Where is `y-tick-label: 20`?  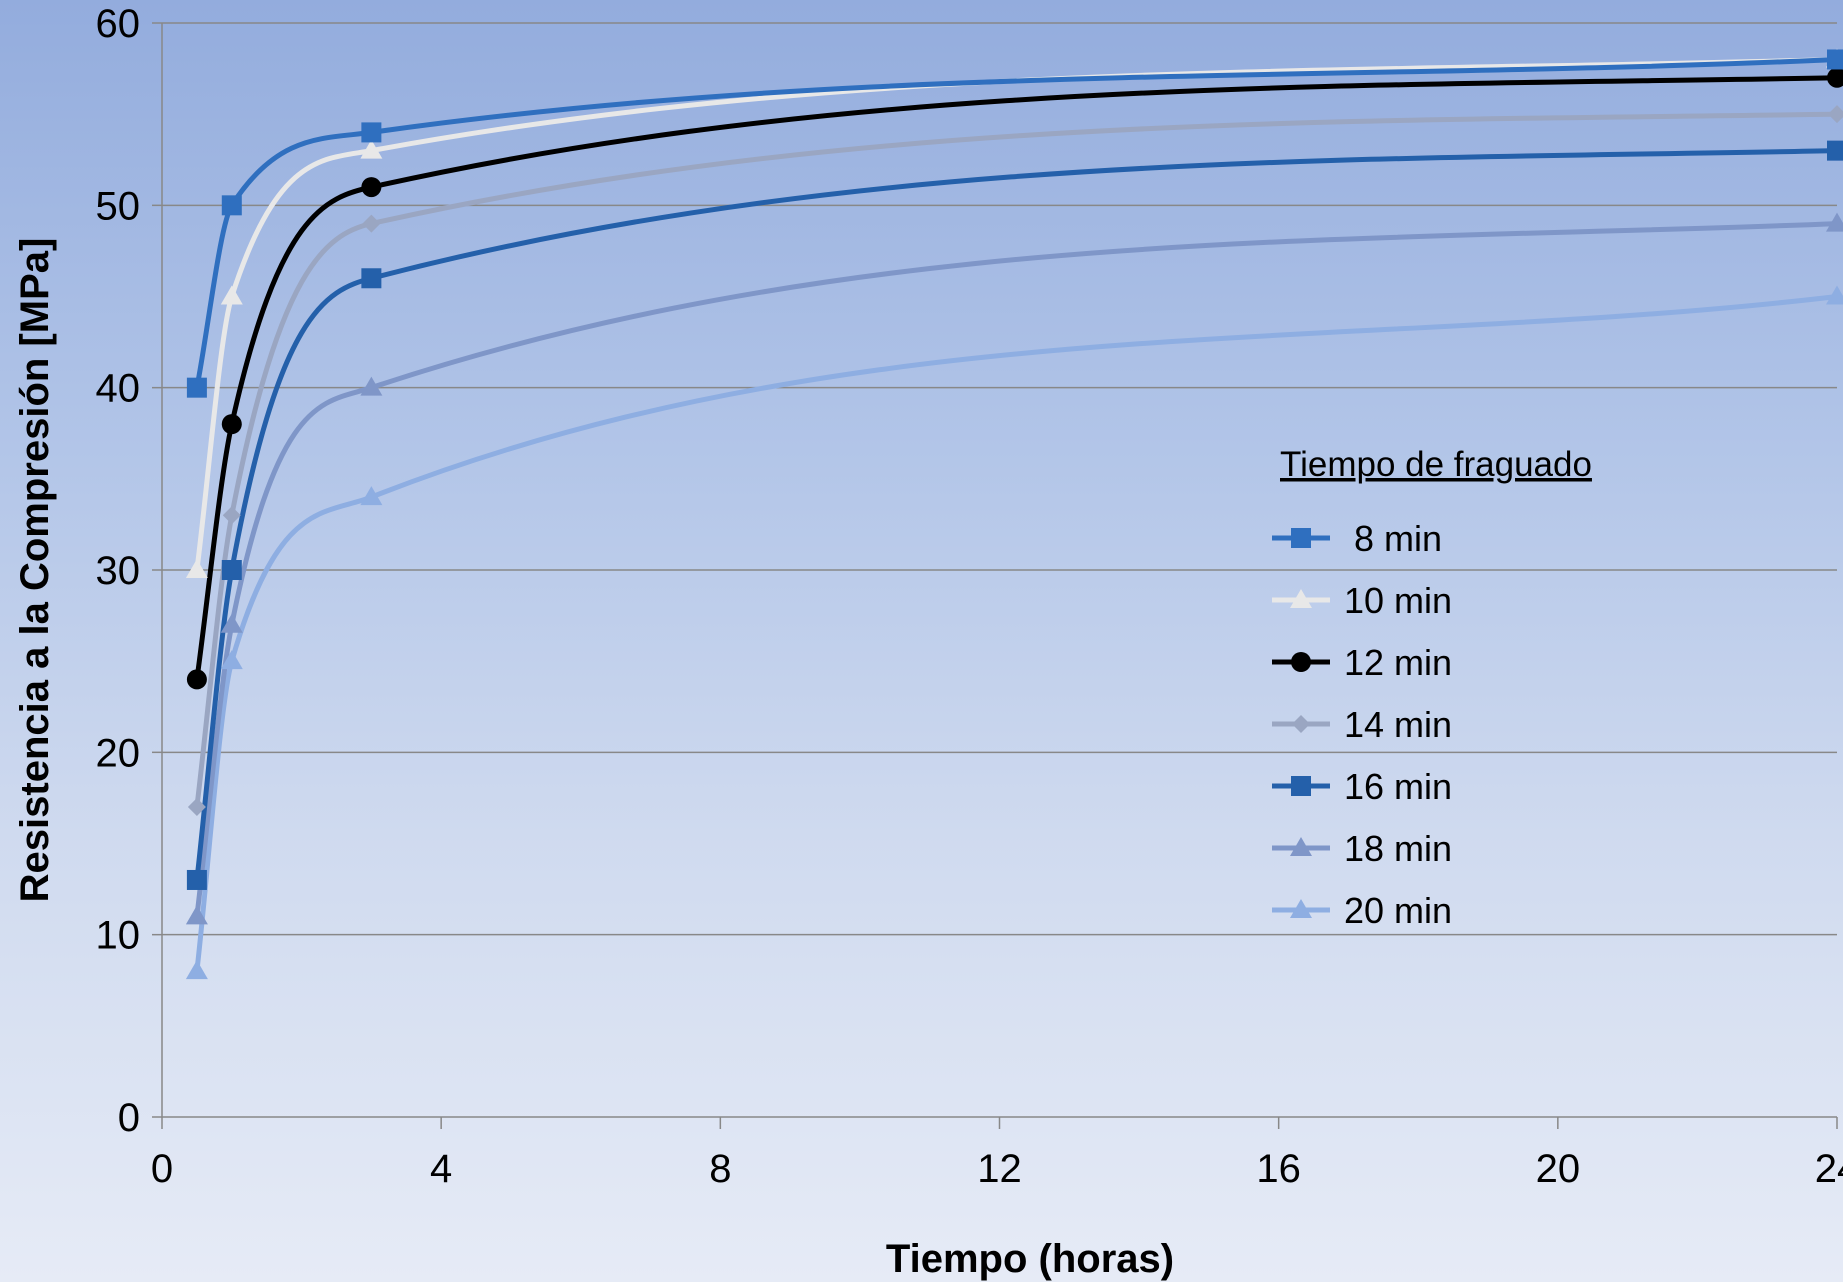
y-tick-label: 20 is located at coordinates (118, 753).